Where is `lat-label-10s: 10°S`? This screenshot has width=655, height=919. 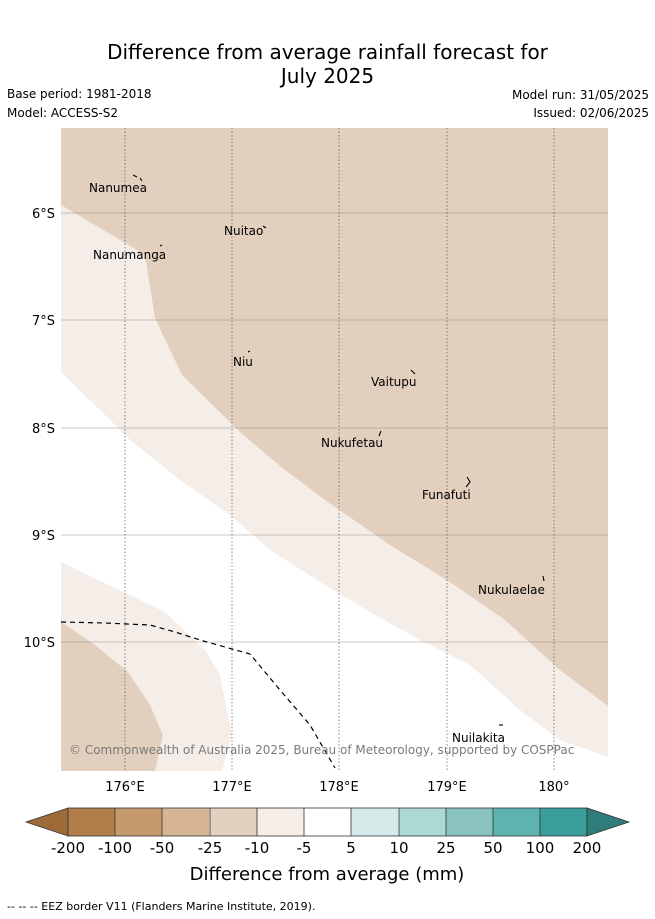 lat-label-10s: 10°S is located at coordinates (39, 643).